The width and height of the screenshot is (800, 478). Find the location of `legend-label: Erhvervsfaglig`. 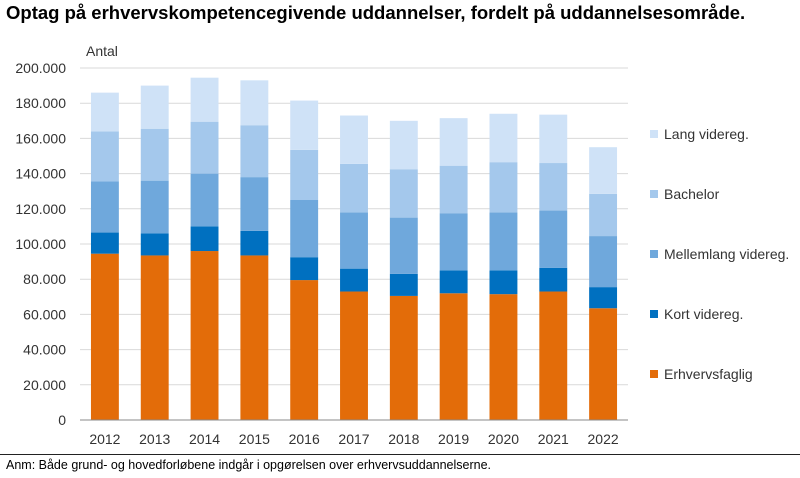

legend-label: Erhvervsfaglig is located at coordinates (708, 374).